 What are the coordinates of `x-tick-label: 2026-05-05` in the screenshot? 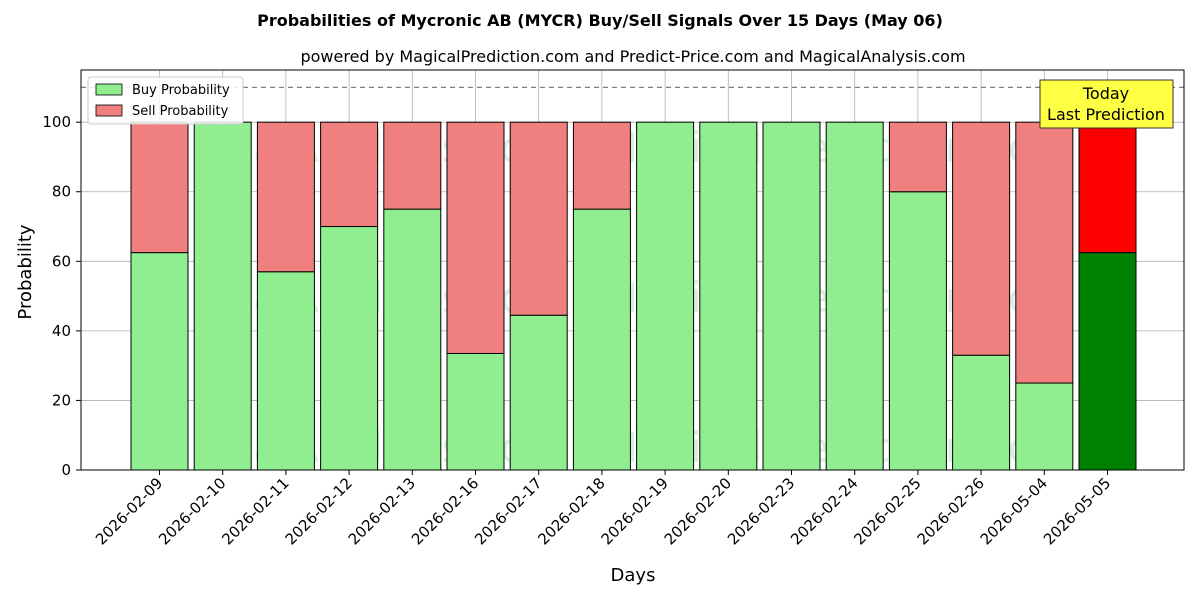 It's located at (1077, 511).